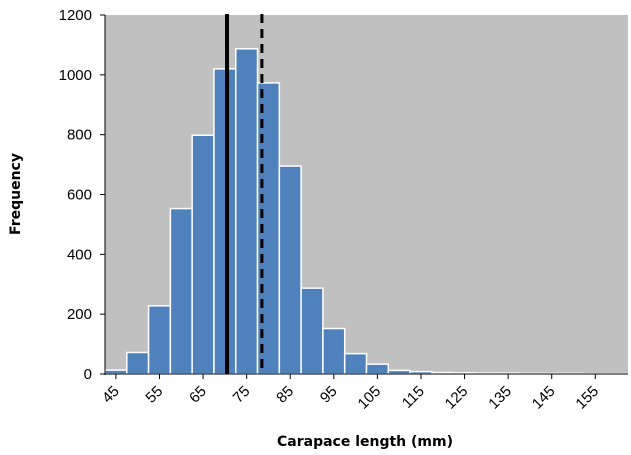 Image resolution: width=631 pixels, height=455 pixels. Describe the element at coordinates (16, 194) in the screenshot. I see `y-axis-title: Frequency` at that location.